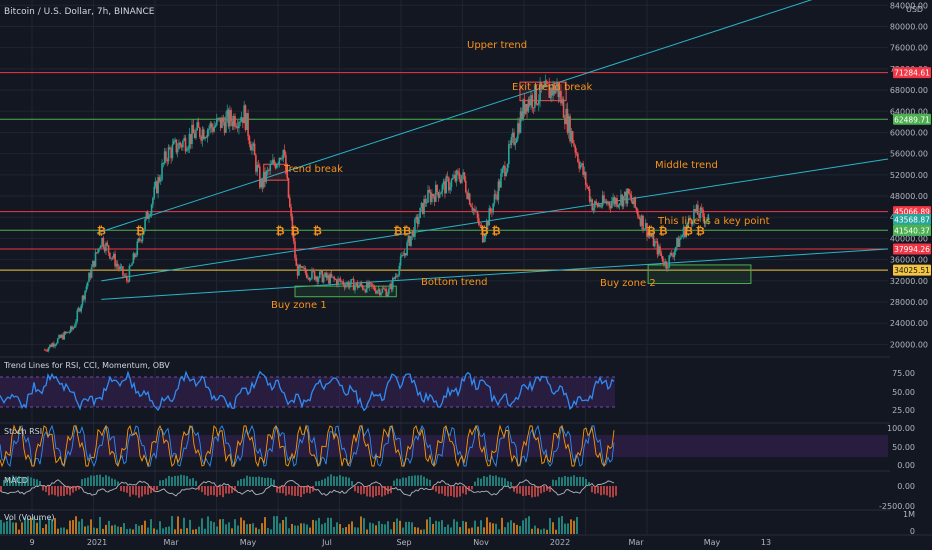 The image size is (932, 550). What do you see at coordinates (307, 392) in the screenshot?
I see `rsi-band` at bounding box center [307, 392].